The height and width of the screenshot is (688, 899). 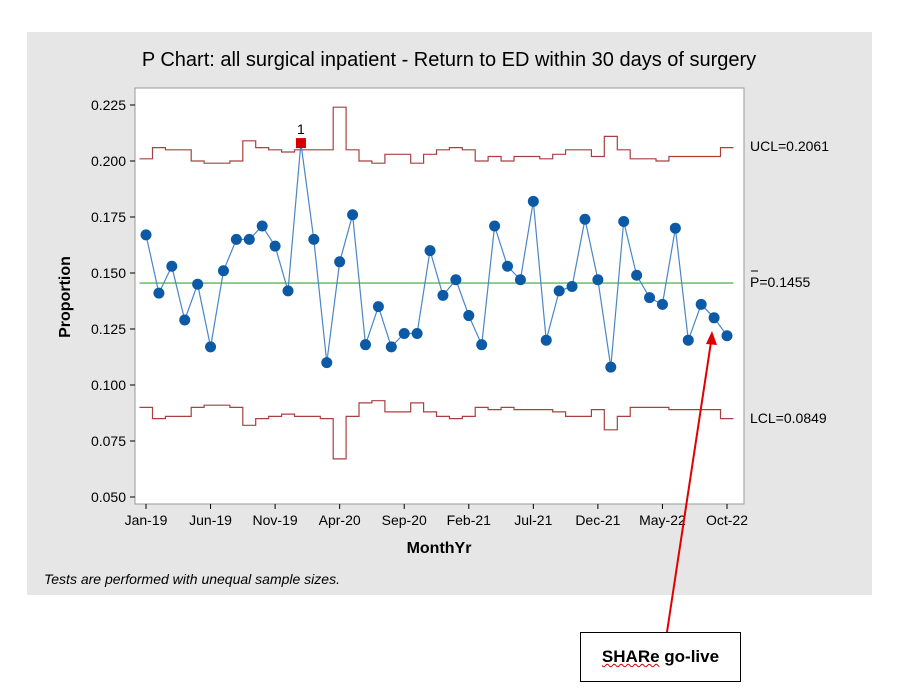 What do you see at coordinates (108, 105) in the screenshot?
I see `y-tick-label: 0.225` at bounding box center [108, 105].